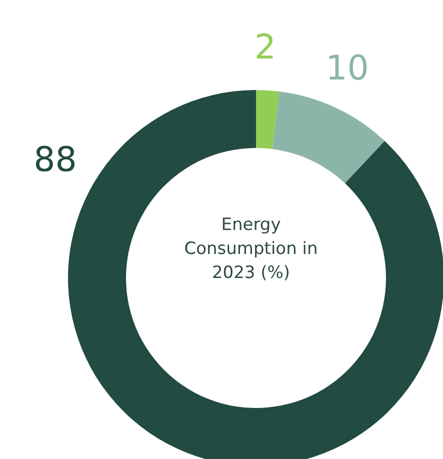 This screenshot has height=459, width=443. Describe the element at coordinates (265, 47) in the screenshot. I see `data-label: 2` at that location.